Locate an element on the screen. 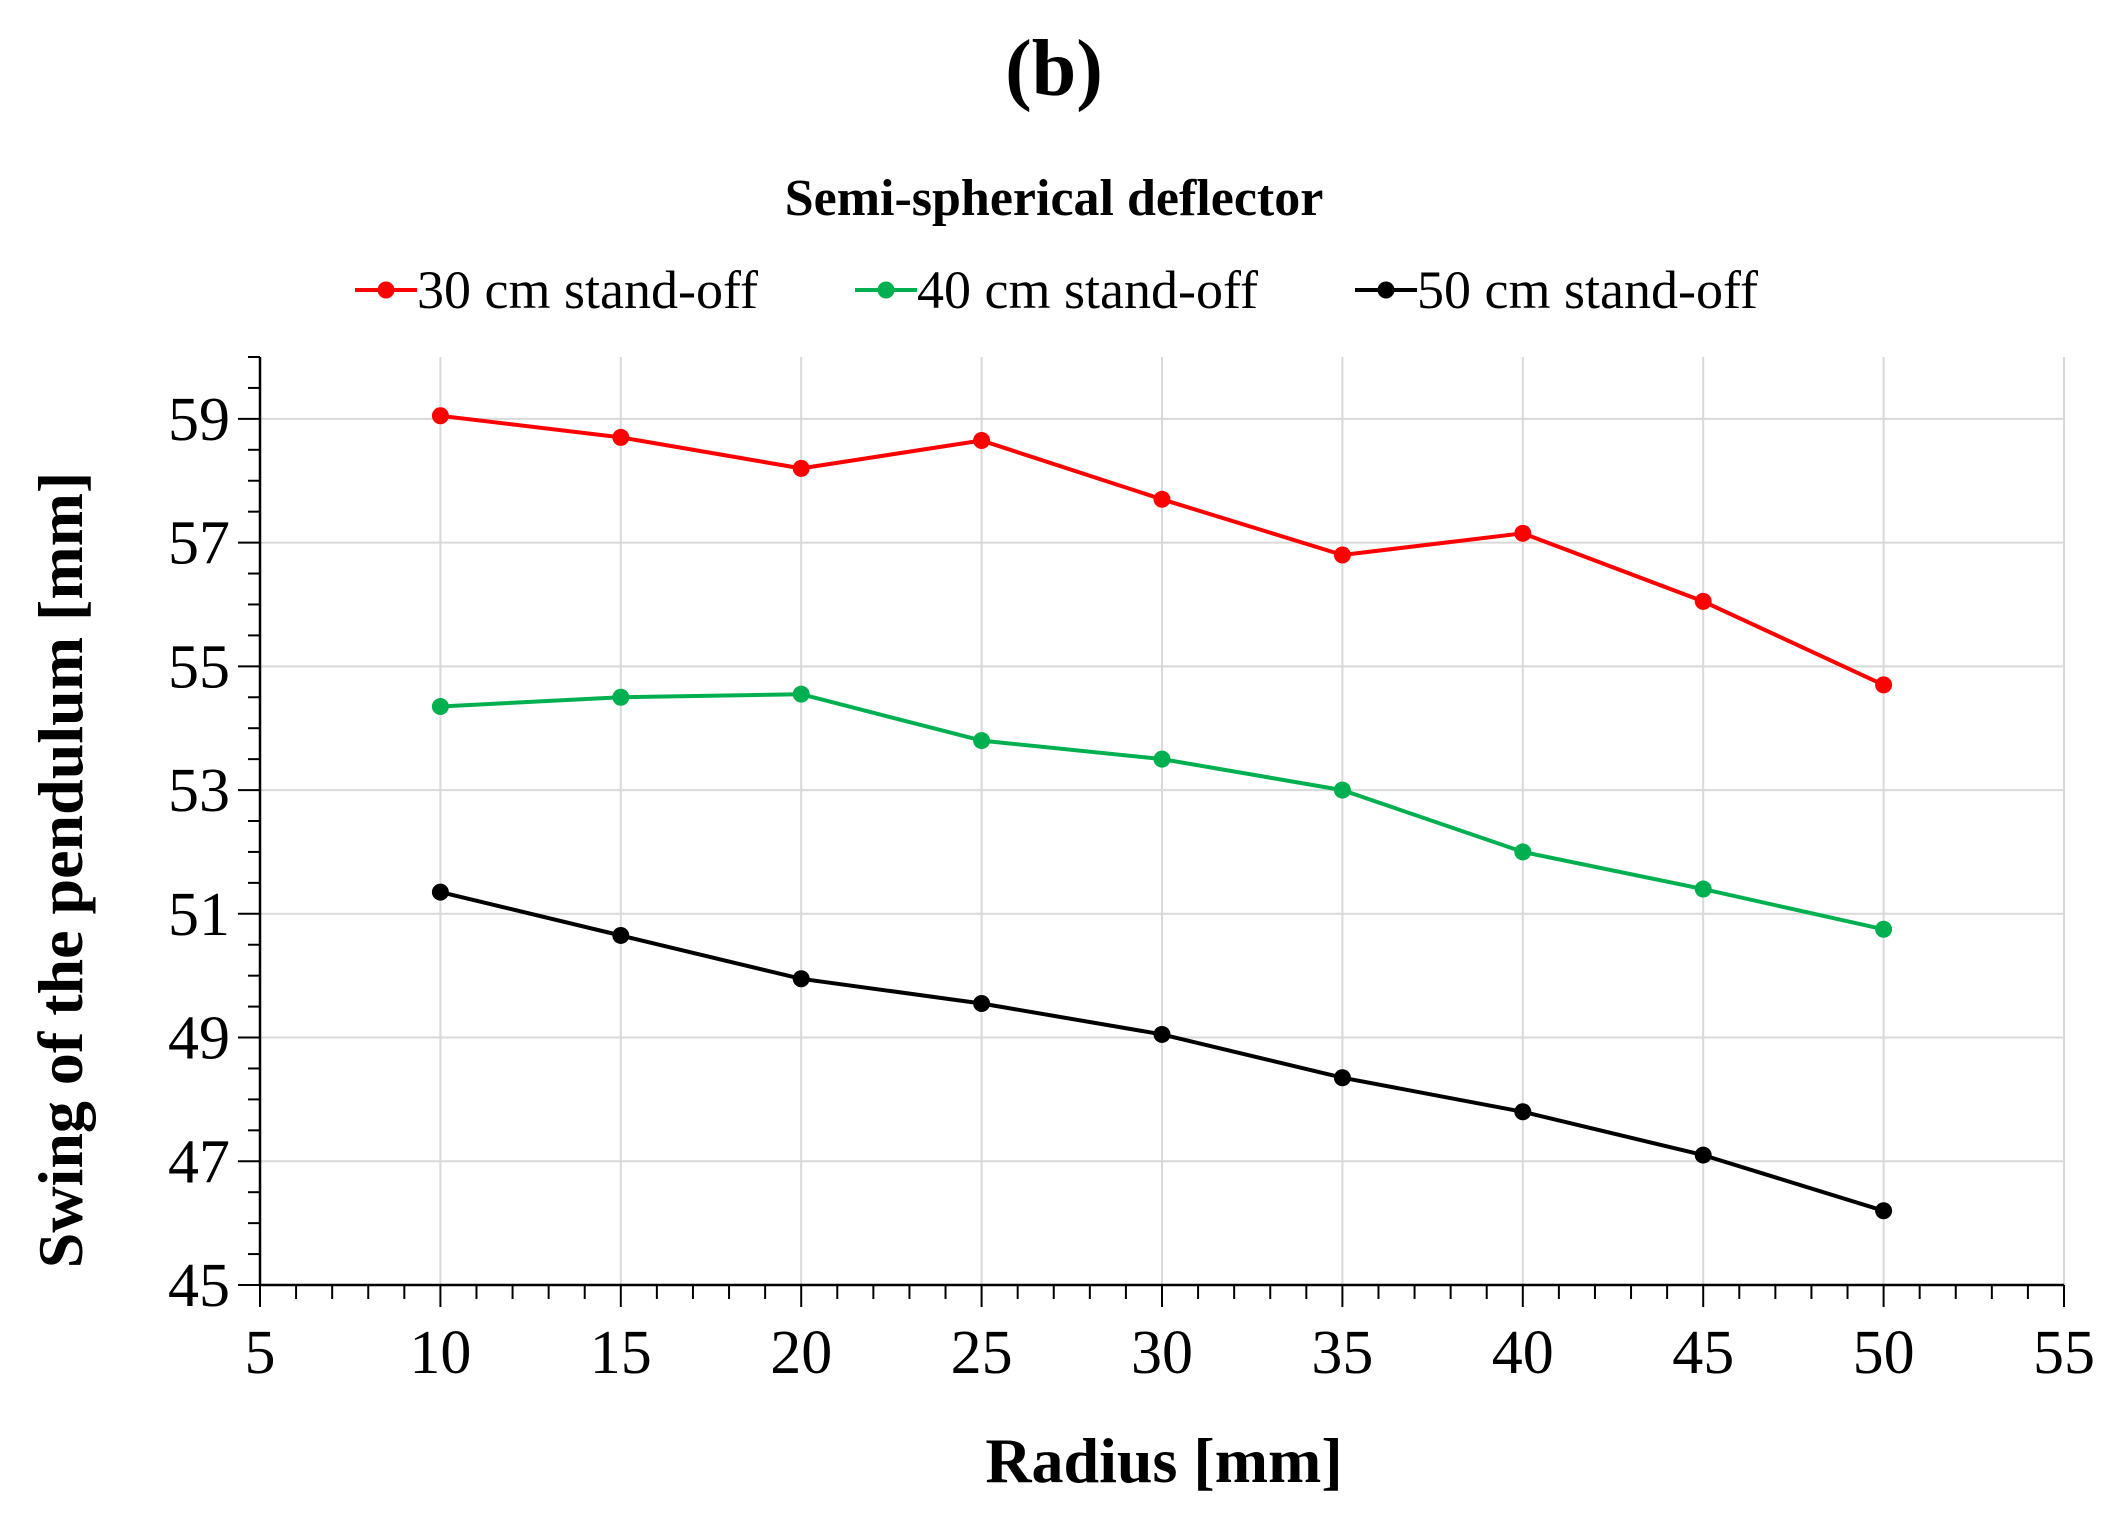  x-tick-label: 45 is located at coordinates (1703, 1353).